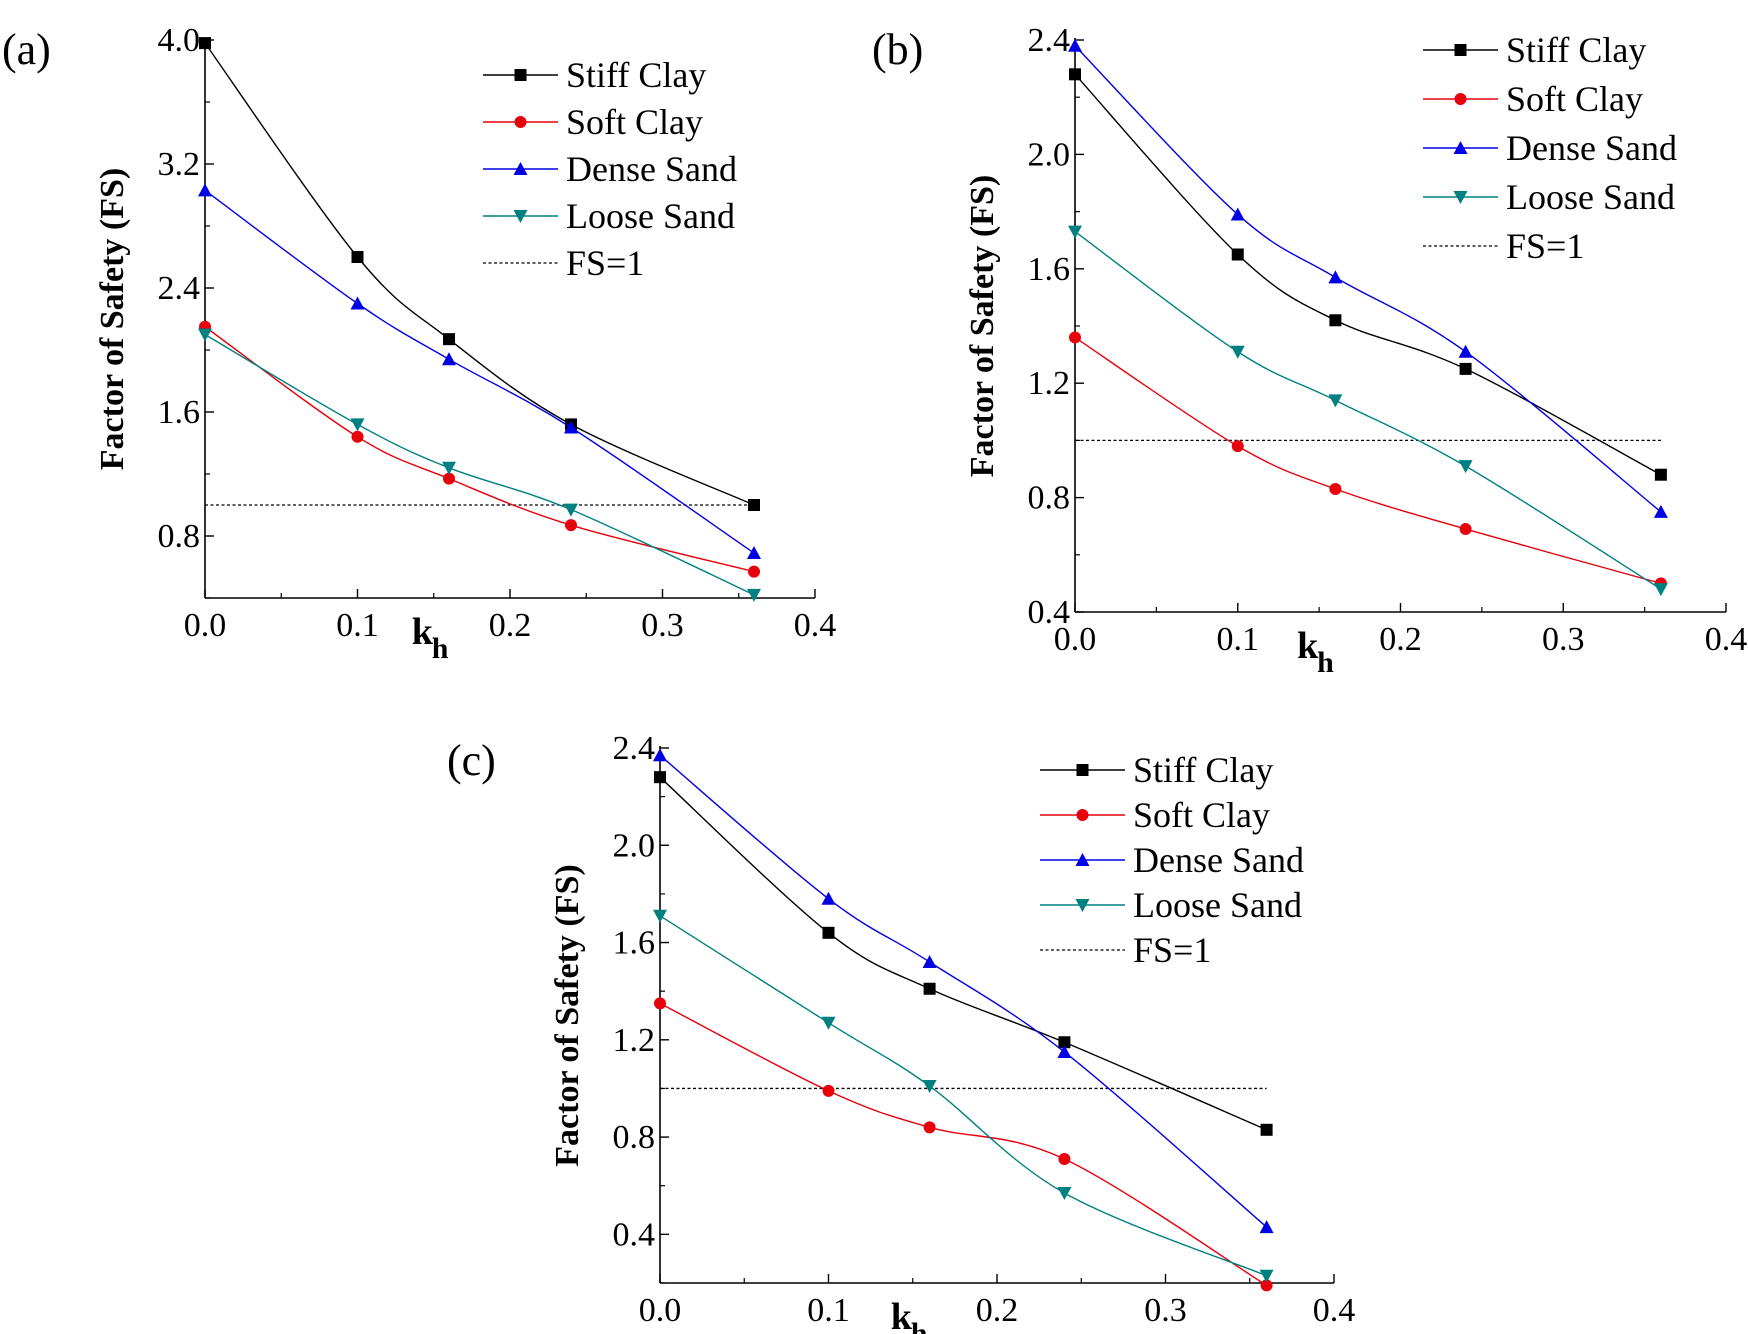  I want to click on y-tick-label: 3.2, so click(179, 164).